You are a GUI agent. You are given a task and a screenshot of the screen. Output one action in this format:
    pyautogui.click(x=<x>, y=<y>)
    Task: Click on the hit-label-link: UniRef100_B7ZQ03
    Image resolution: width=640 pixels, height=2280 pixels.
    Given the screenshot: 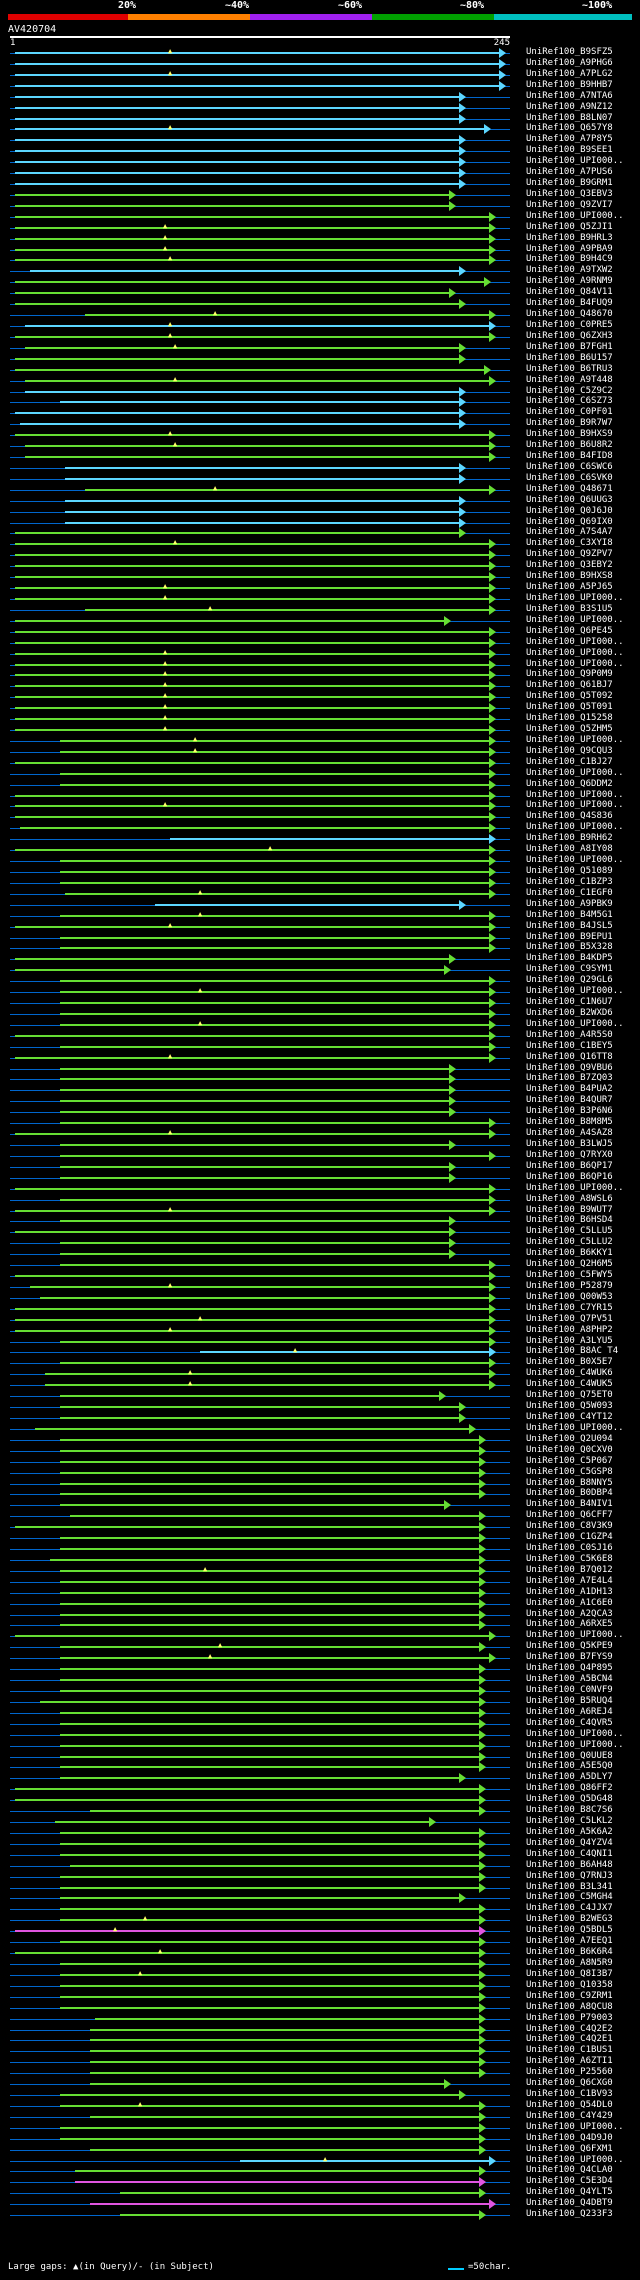 What is the action you would take?
    pyautogui.click(x=569, y=1078)
    